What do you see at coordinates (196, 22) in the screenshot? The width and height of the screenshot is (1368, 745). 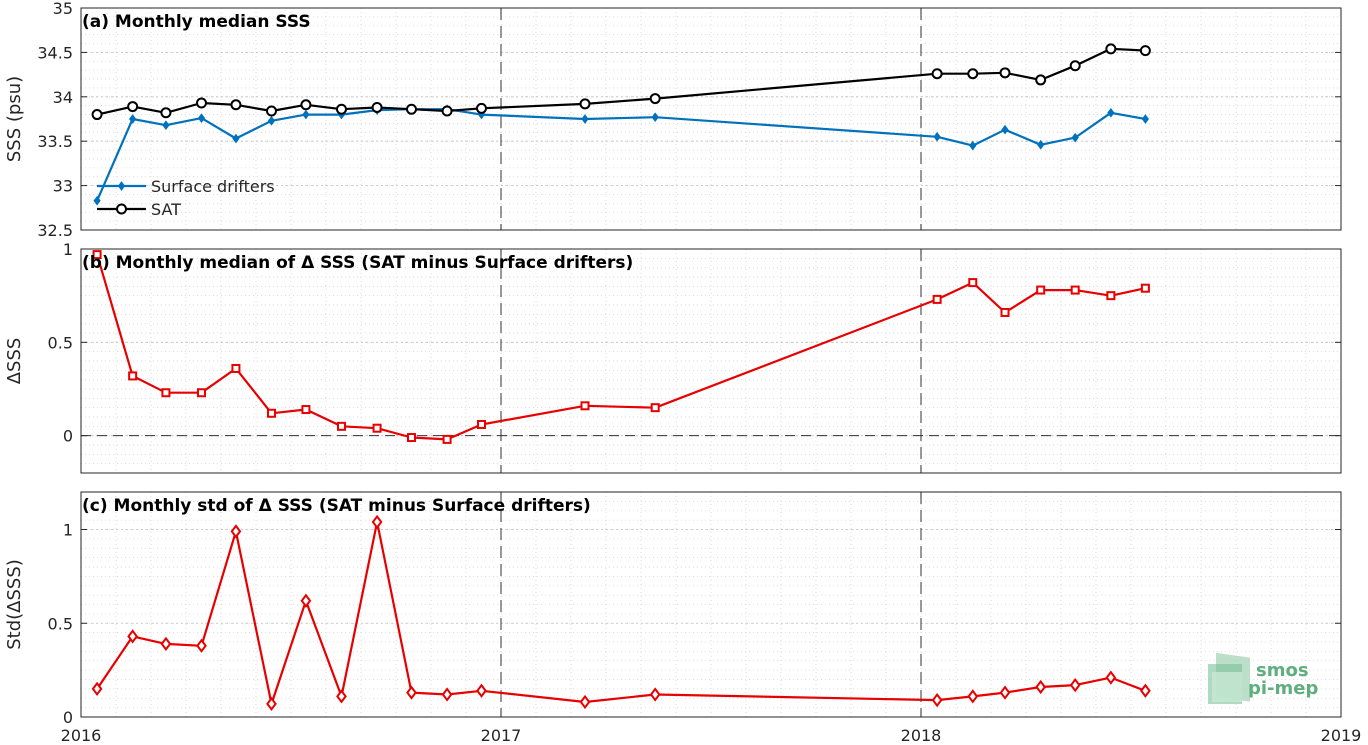 I see `panel-title: (a) Monthly median SSS` at bounding box center [196, 22].